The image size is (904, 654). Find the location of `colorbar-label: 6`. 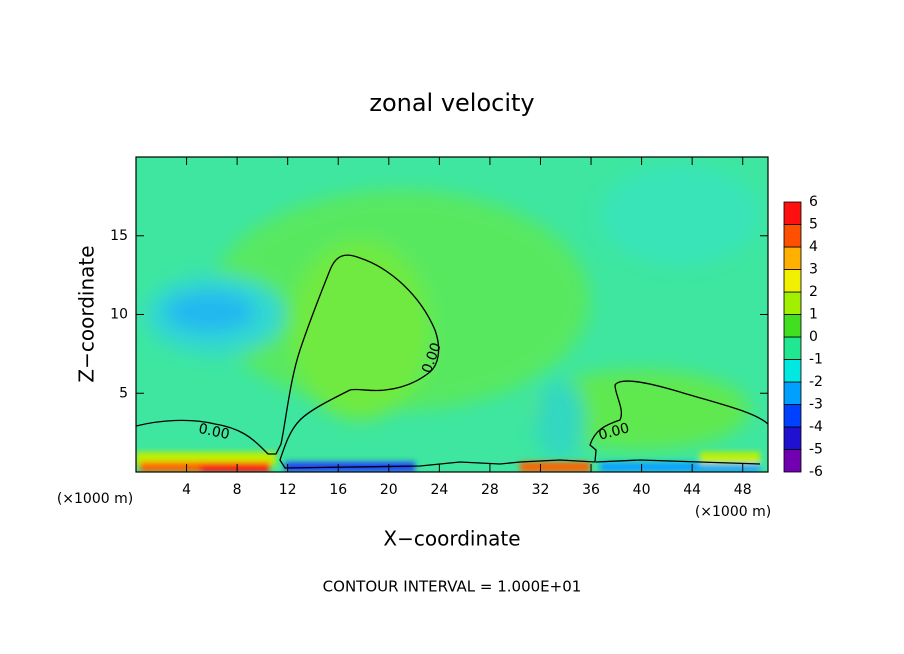

colorbar-label: 6 is located at coordinates (813, 202).